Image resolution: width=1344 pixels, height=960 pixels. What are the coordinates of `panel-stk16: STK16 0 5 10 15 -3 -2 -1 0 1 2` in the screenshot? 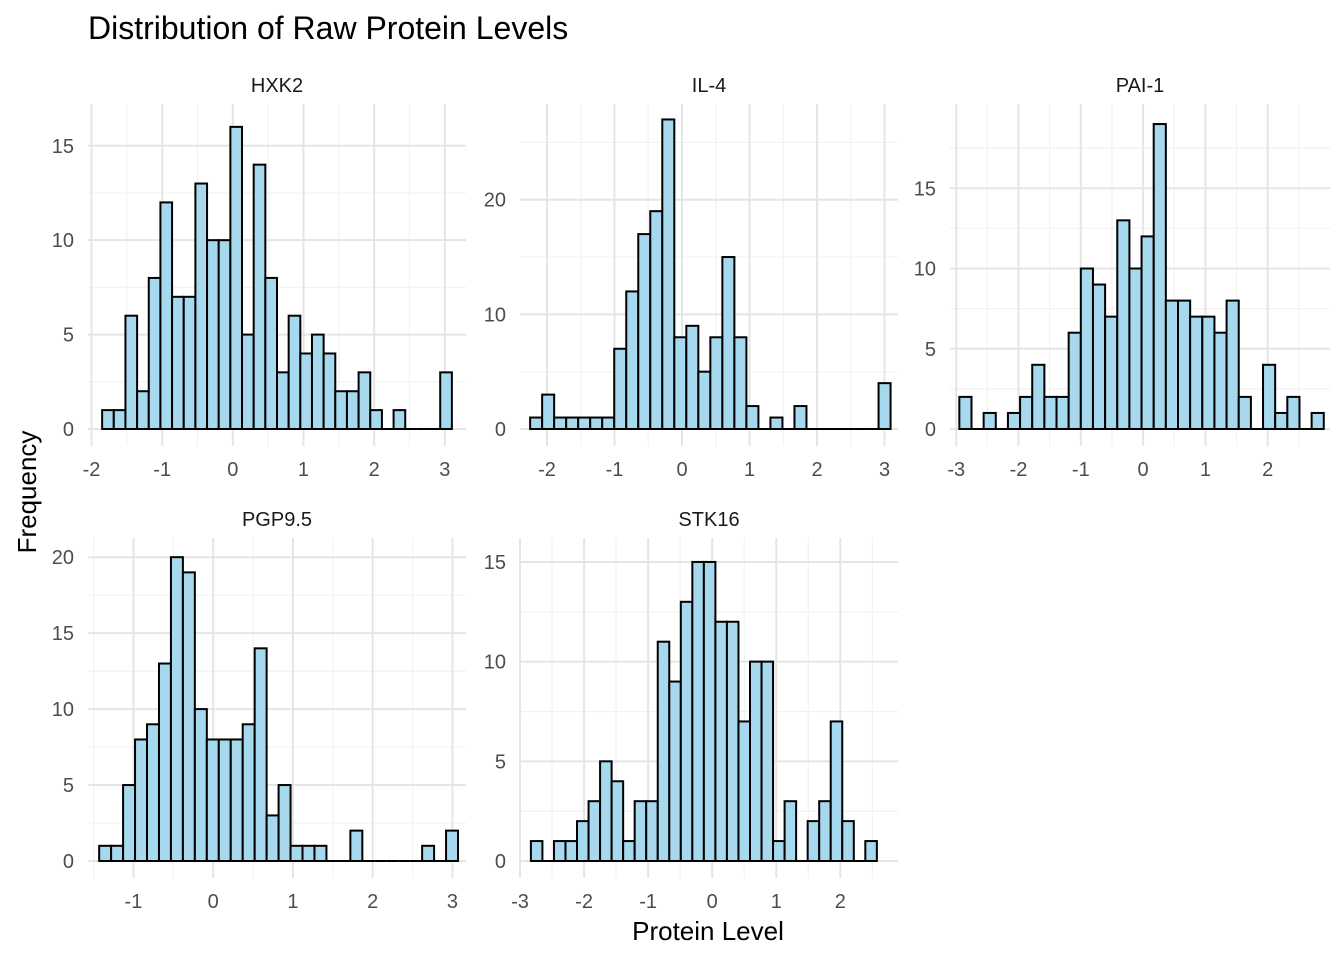 It's located at (691, 711).